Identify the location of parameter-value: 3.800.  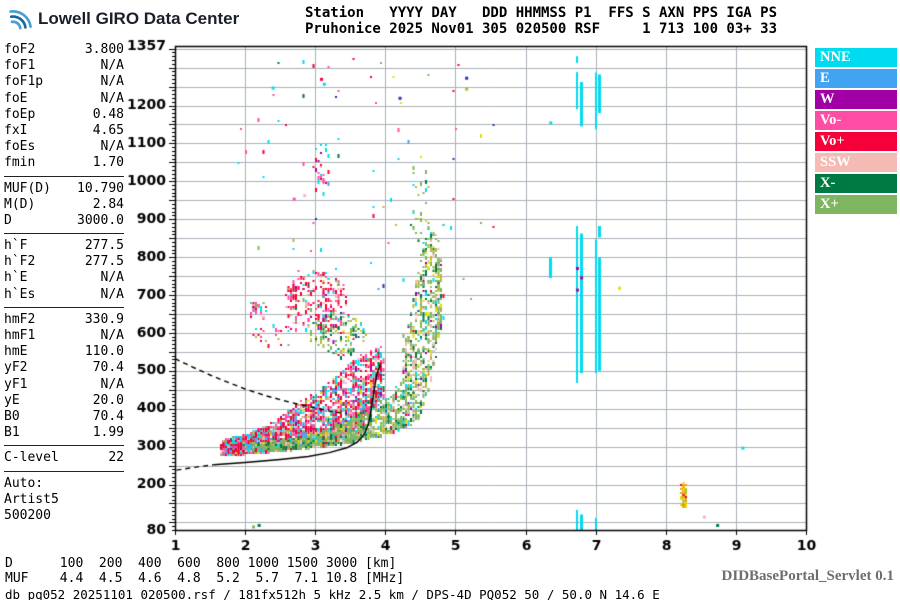
(104, 49).